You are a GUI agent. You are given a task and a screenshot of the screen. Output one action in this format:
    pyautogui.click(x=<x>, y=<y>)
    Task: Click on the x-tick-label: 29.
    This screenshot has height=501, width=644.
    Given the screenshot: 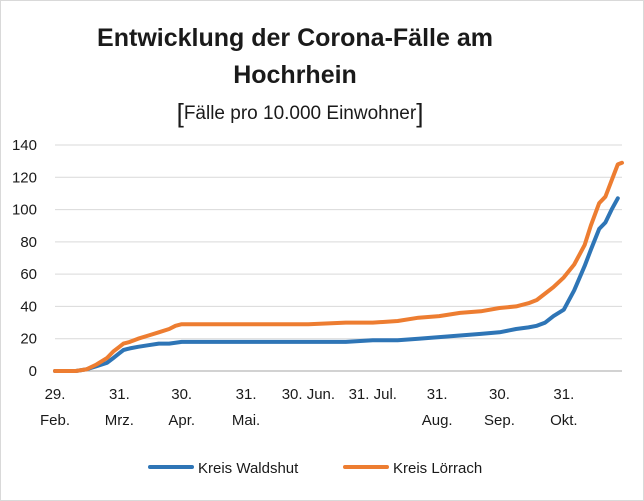 What is the action you would take?
    pyautogui.click(x=55, y=394)
    